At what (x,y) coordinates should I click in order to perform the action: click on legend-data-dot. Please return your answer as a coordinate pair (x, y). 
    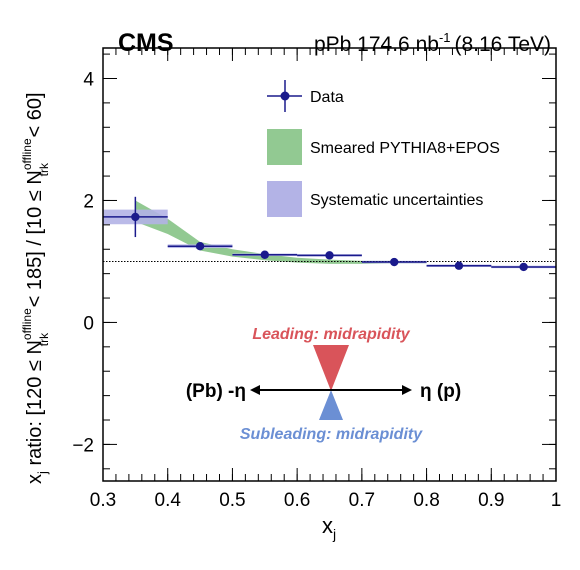
    Looking at the image, I should click on (285, 96).